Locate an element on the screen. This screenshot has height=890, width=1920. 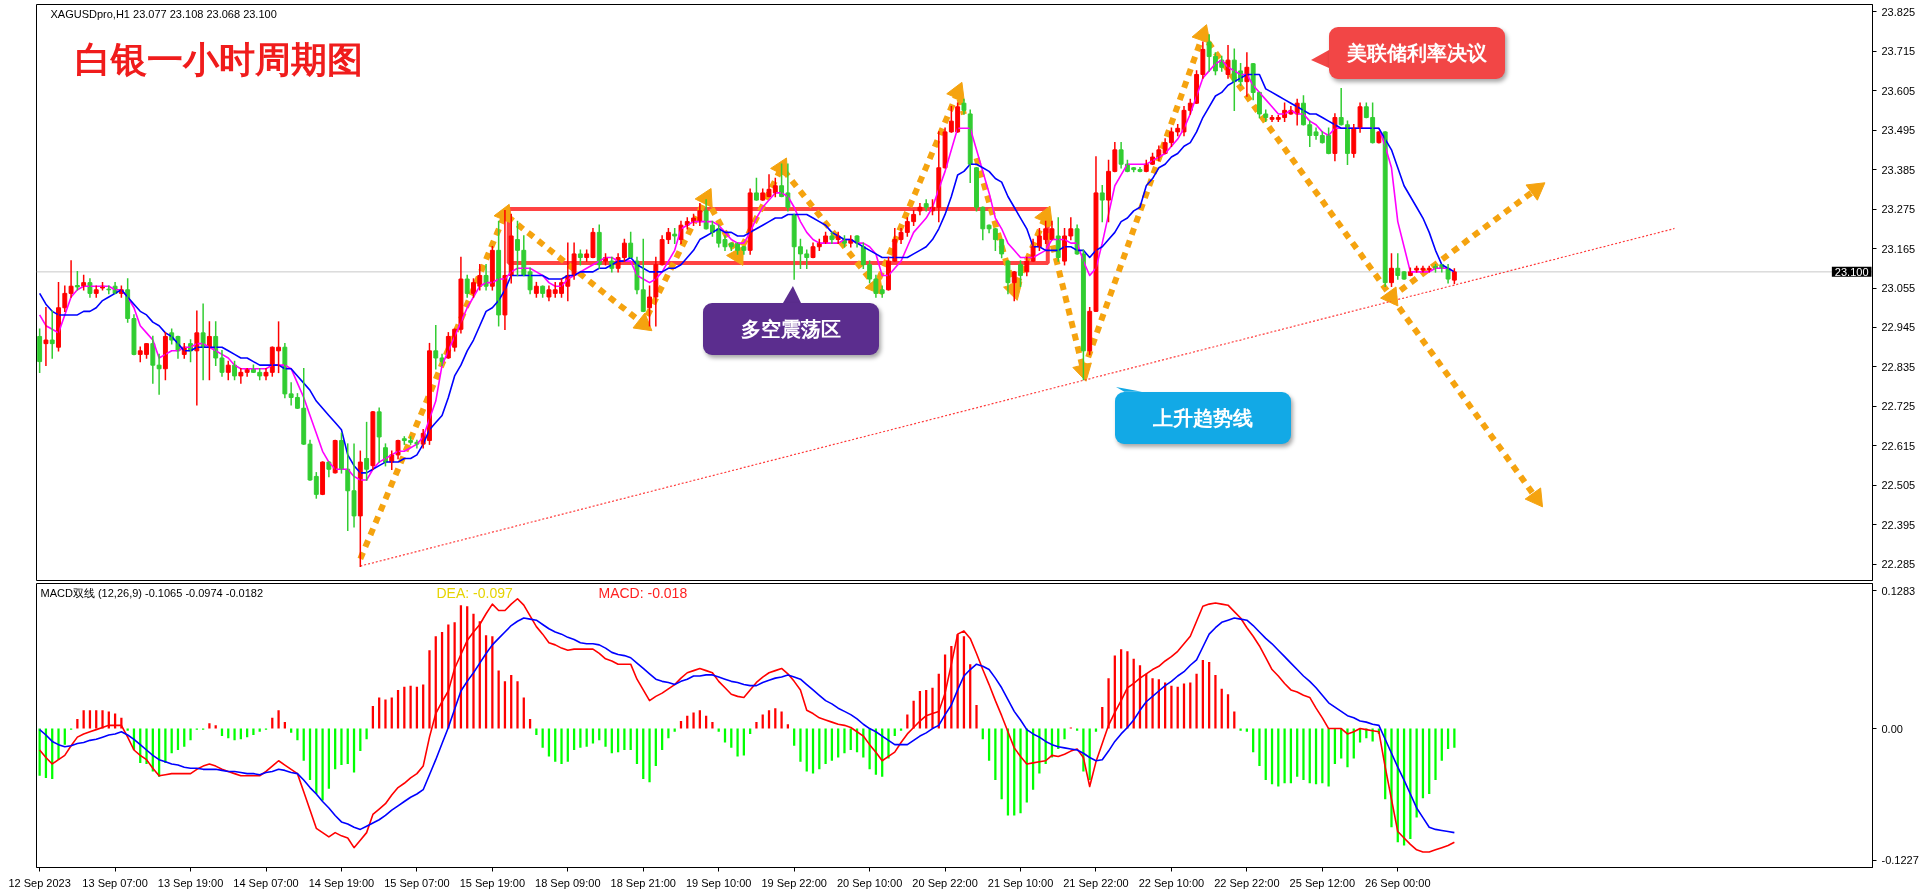
y-tick-label: -0.1227 is located at coordinates (1900, 860).